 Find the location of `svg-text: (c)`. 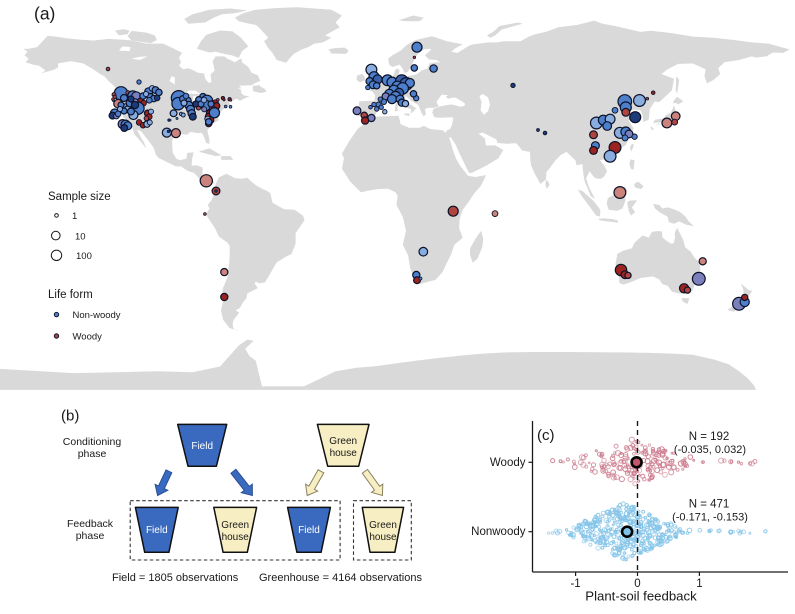

svg-text: (c) is located at coordinates (546, 435).